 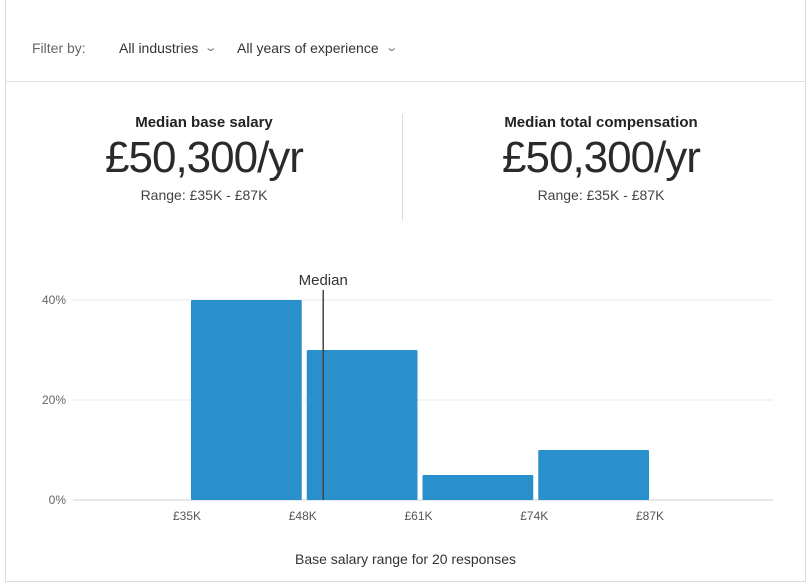 I want to click on x-tick-label: £48K, so click(x=303, y=516).